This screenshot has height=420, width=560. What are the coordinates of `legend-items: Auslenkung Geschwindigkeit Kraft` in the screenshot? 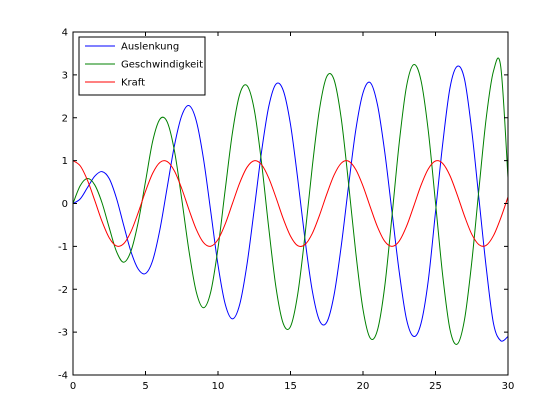 It's located at (144, 65).